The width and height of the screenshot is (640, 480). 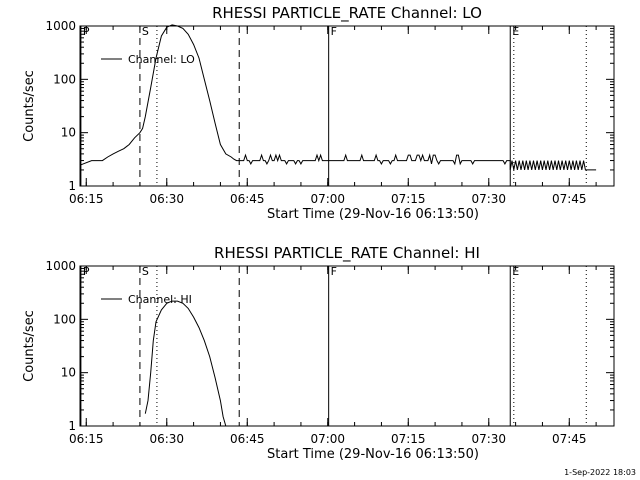 What do you see at coordinates (347, 13) in the screenshot?
I see `chart-title: RHESSI PARTICLE_RATE Channel: LO` at bounding box center [347, 13].